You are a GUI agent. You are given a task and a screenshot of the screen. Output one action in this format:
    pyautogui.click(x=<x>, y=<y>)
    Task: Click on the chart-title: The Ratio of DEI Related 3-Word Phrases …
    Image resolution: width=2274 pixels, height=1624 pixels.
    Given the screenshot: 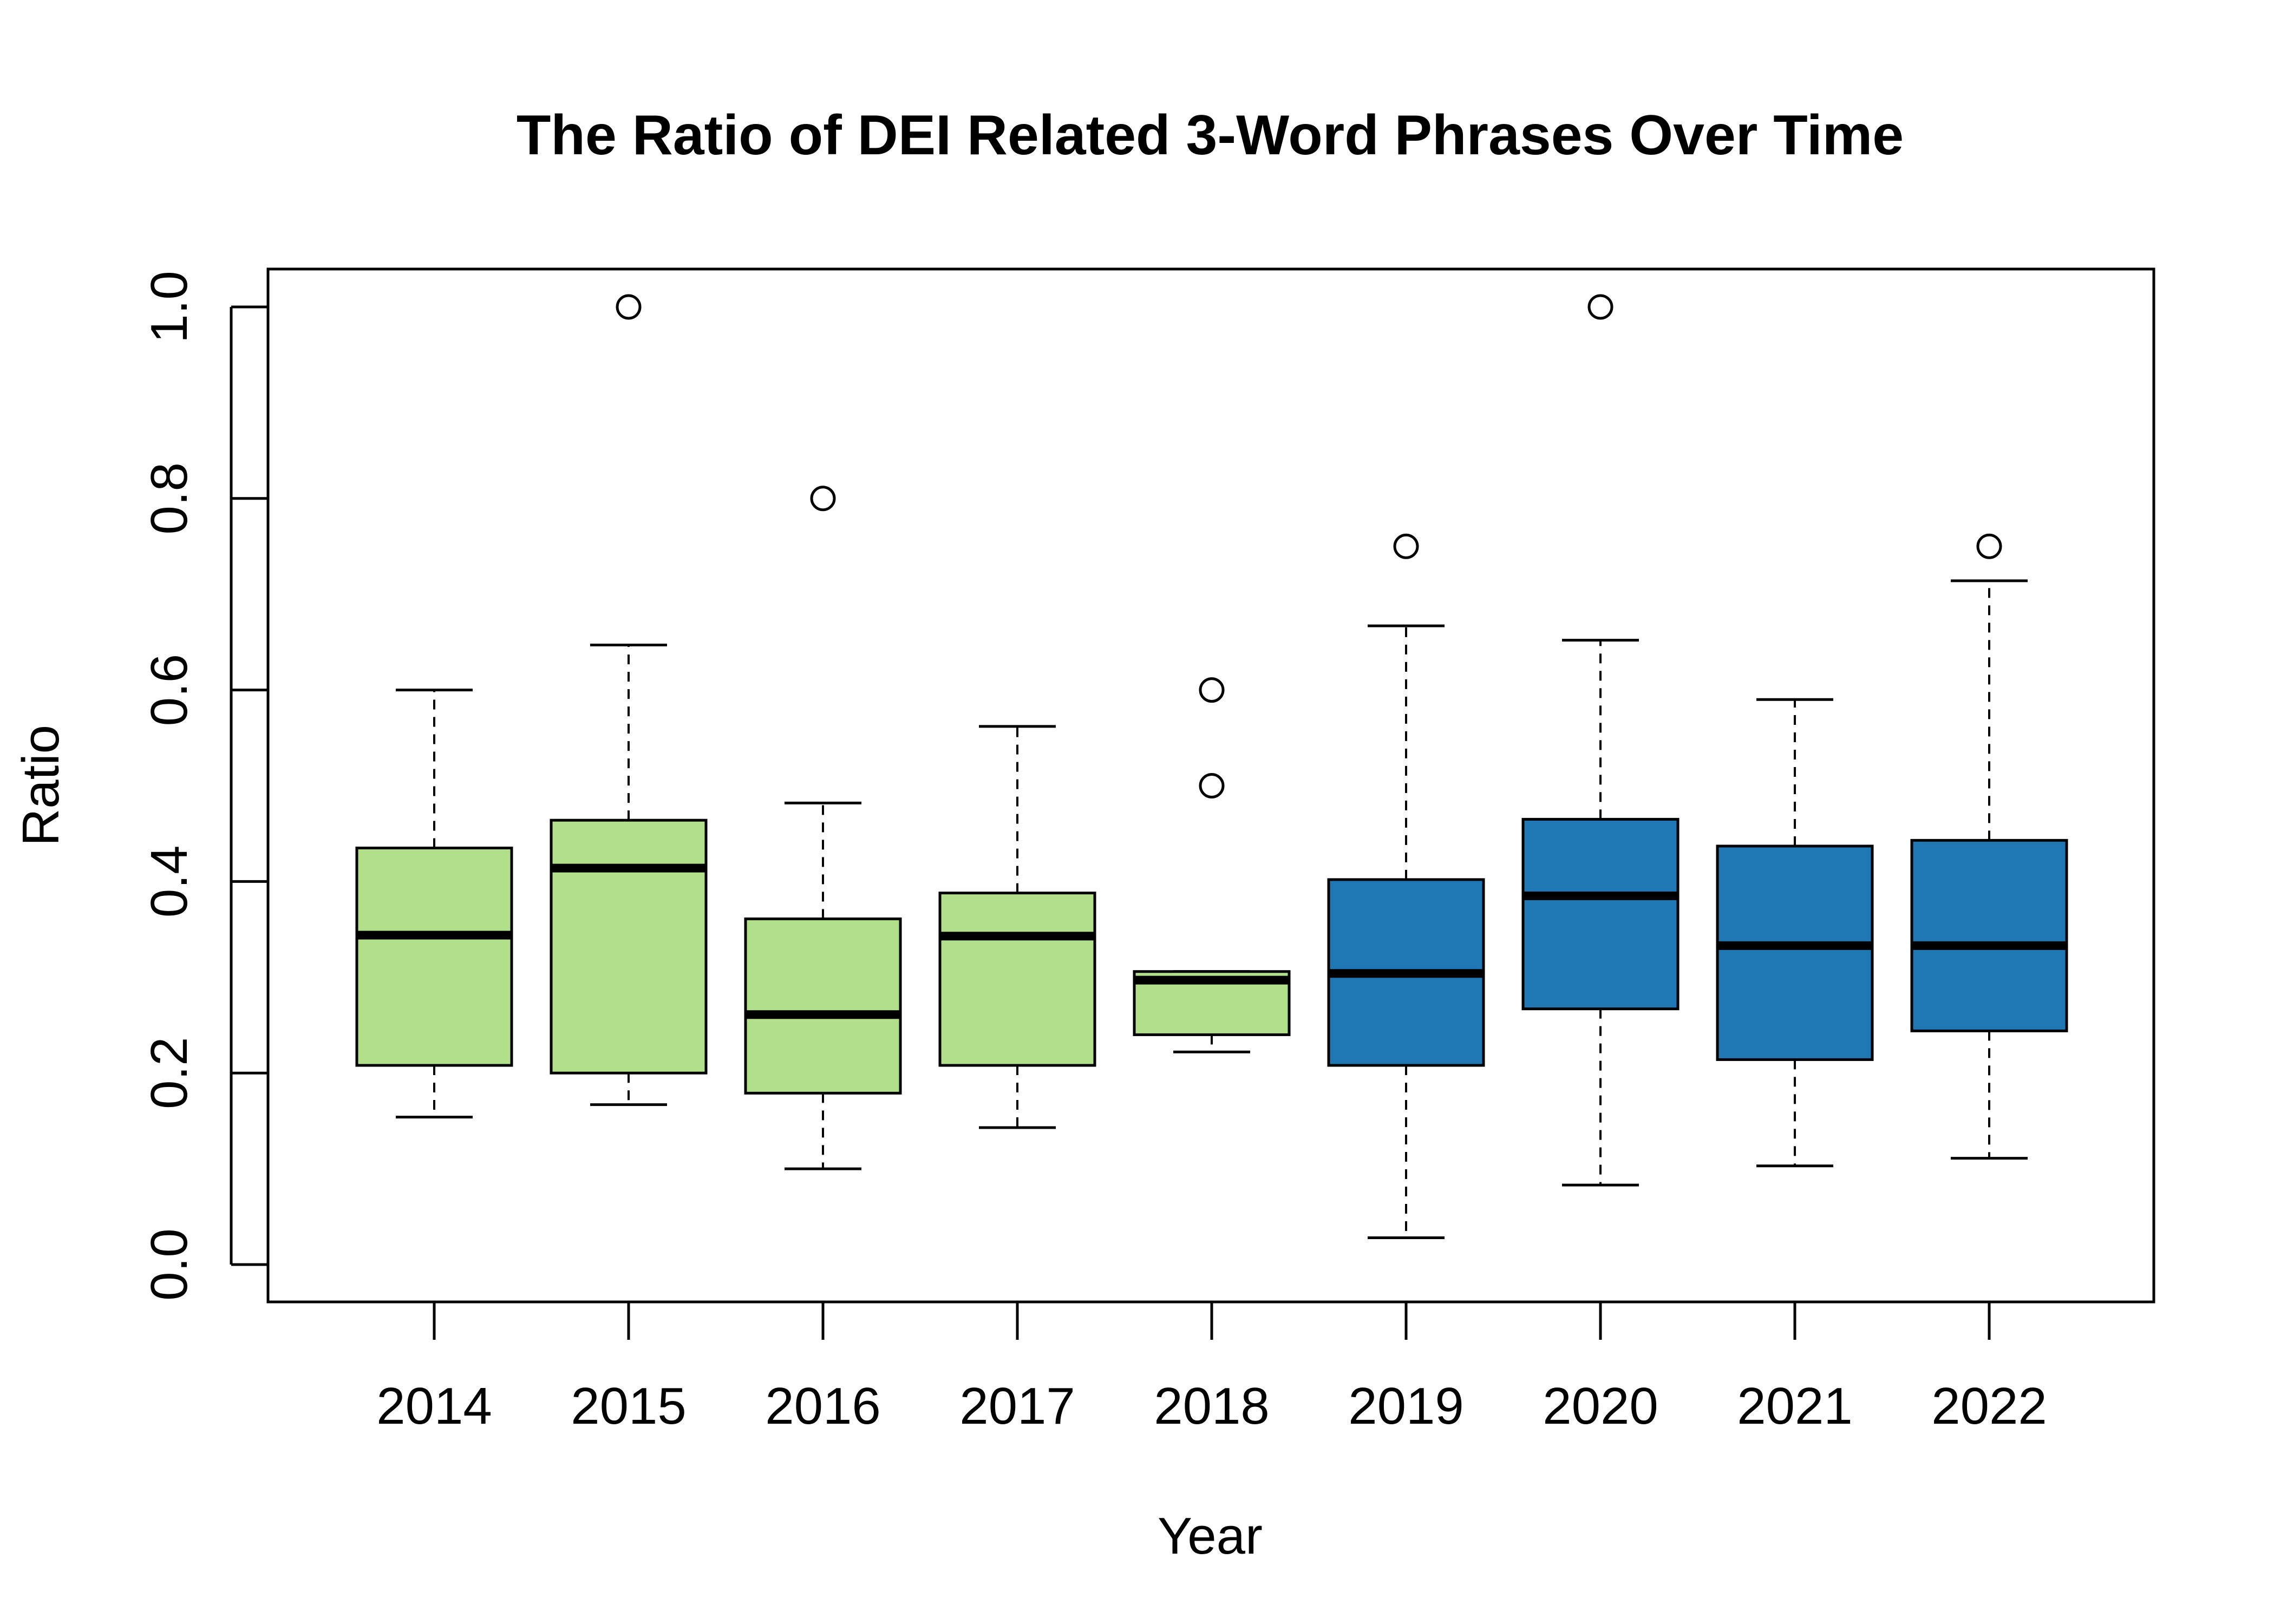 What is the action you would take?
    pyautogui.click(x=1211, y=135)
    